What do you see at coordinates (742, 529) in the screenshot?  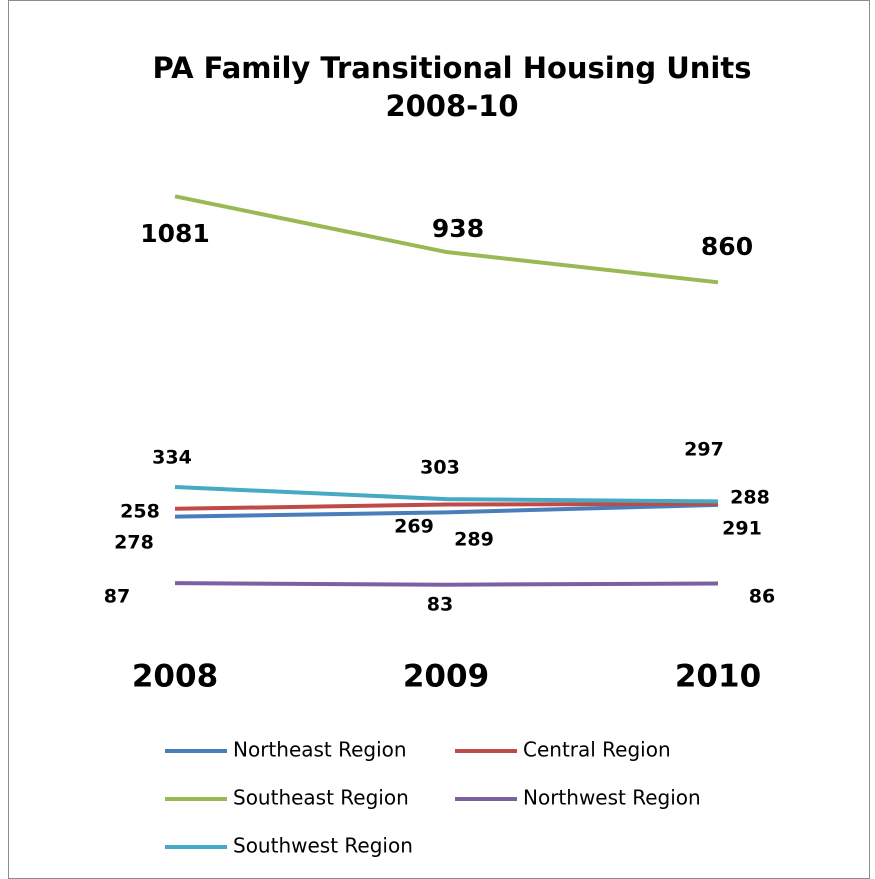 I see `data-label: 291` at bounding box center [742, 529].